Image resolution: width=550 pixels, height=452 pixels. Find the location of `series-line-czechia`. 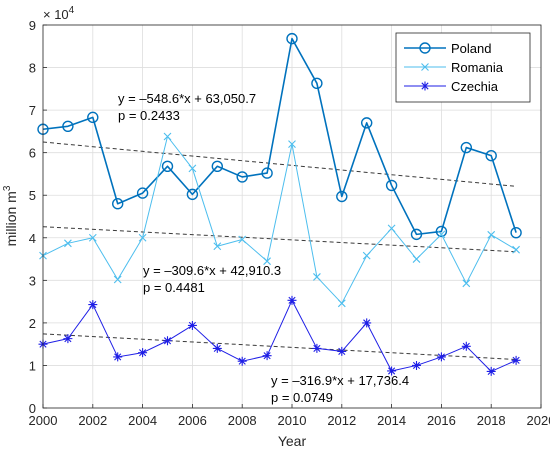

series-line-czechia is located at coordinates (279, 335).